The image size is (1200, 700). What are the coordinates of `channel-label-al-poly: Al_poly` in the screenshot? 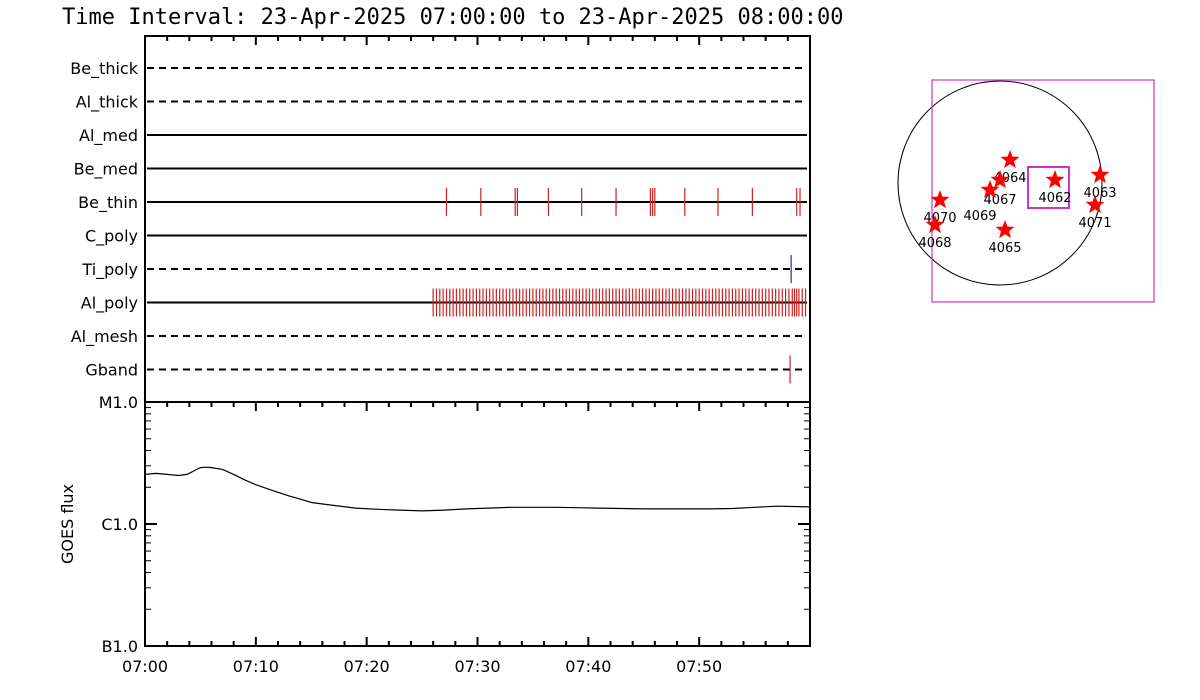 It's located at (109, 304).